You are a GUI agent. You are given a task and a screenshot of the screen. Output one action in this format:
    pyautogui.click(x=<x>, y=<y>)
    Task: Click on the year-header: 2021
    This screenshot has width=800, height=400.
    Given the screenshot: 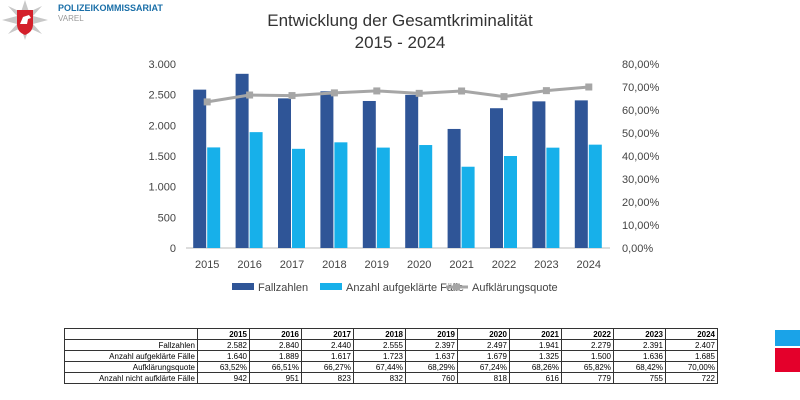 What is the action you would take?
    pyautogui.click(x=535, y=334)
    